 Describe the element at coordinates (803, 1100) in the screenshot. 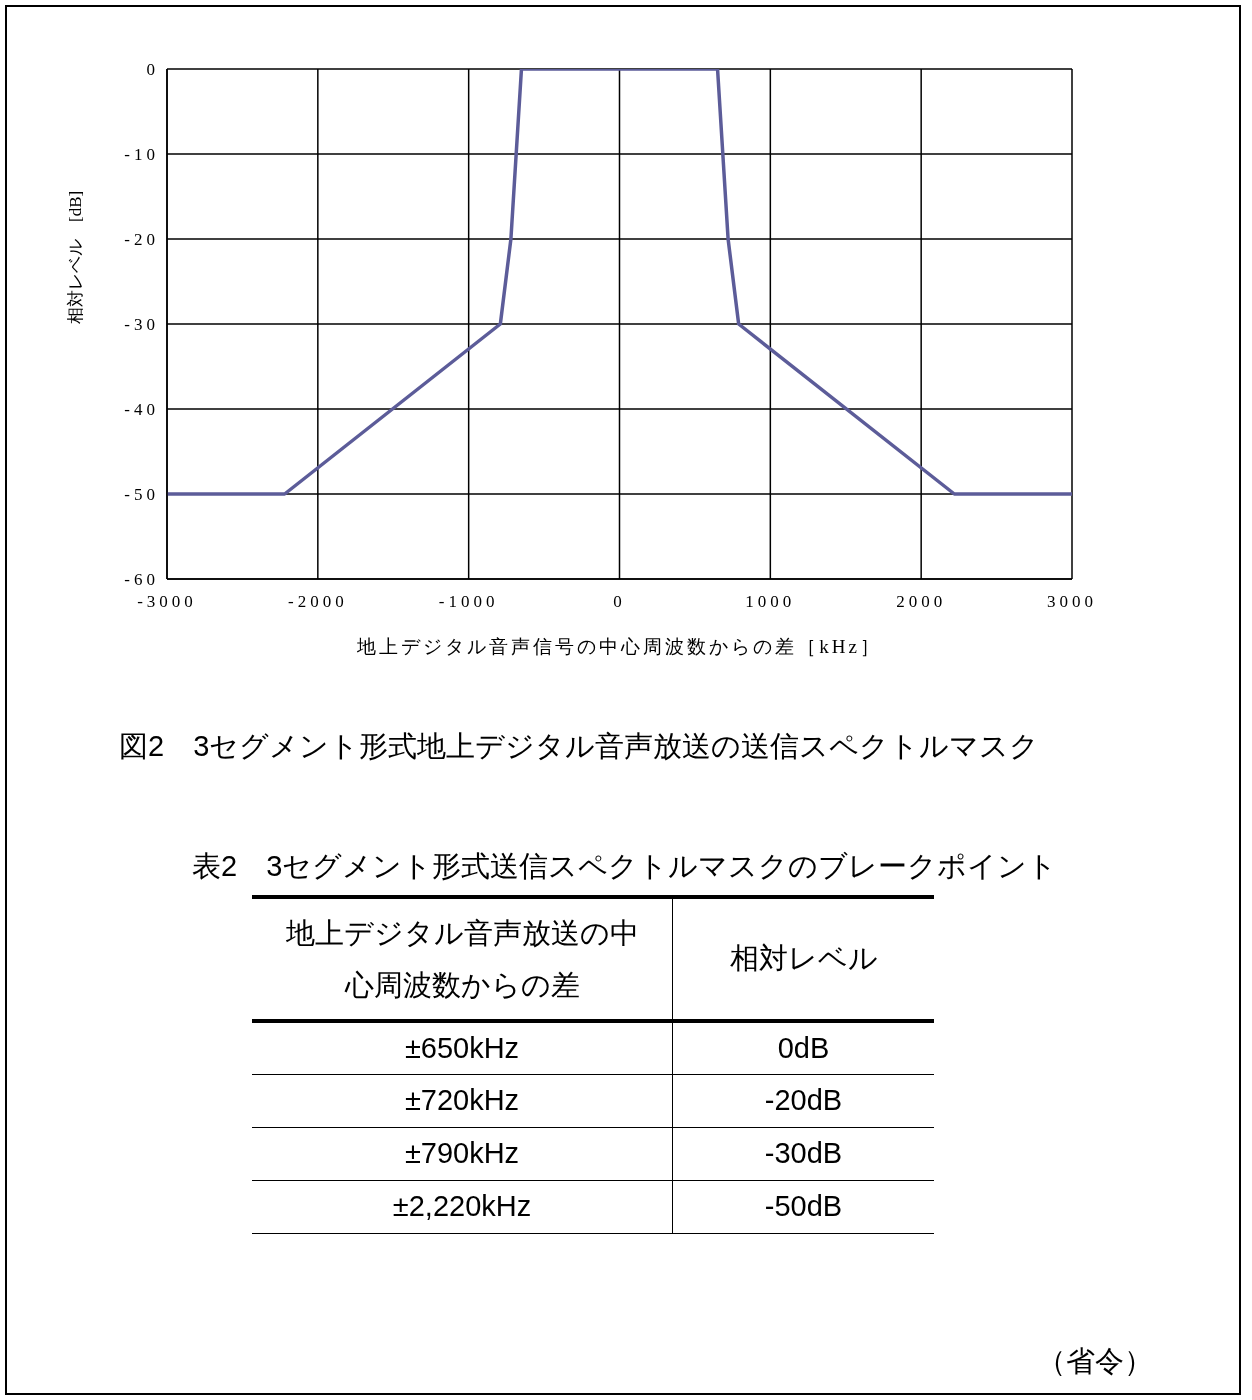

I see `text: -20dB` at that location.